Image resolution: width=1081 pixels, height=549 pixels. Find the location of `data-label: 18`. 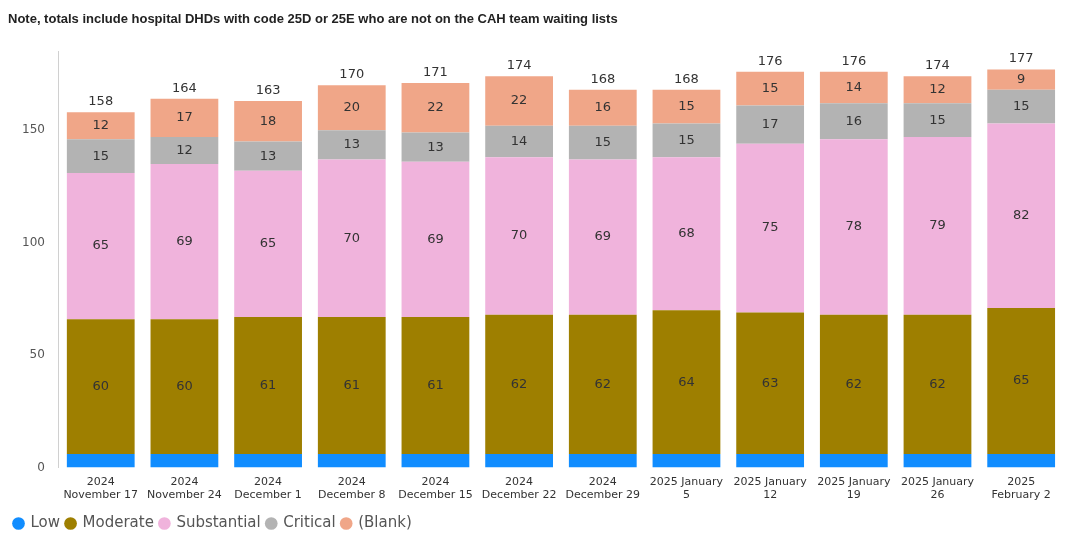

data-label: 18 is located at coordinates (268, 120).